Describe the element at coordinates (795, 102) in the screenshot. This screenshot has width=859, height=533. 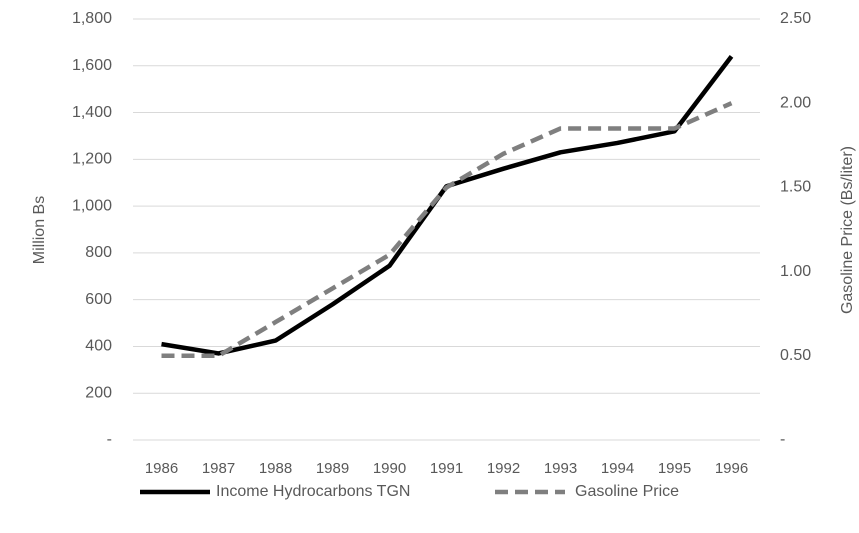
I see `y2-tick-label: 2.00` at that location.